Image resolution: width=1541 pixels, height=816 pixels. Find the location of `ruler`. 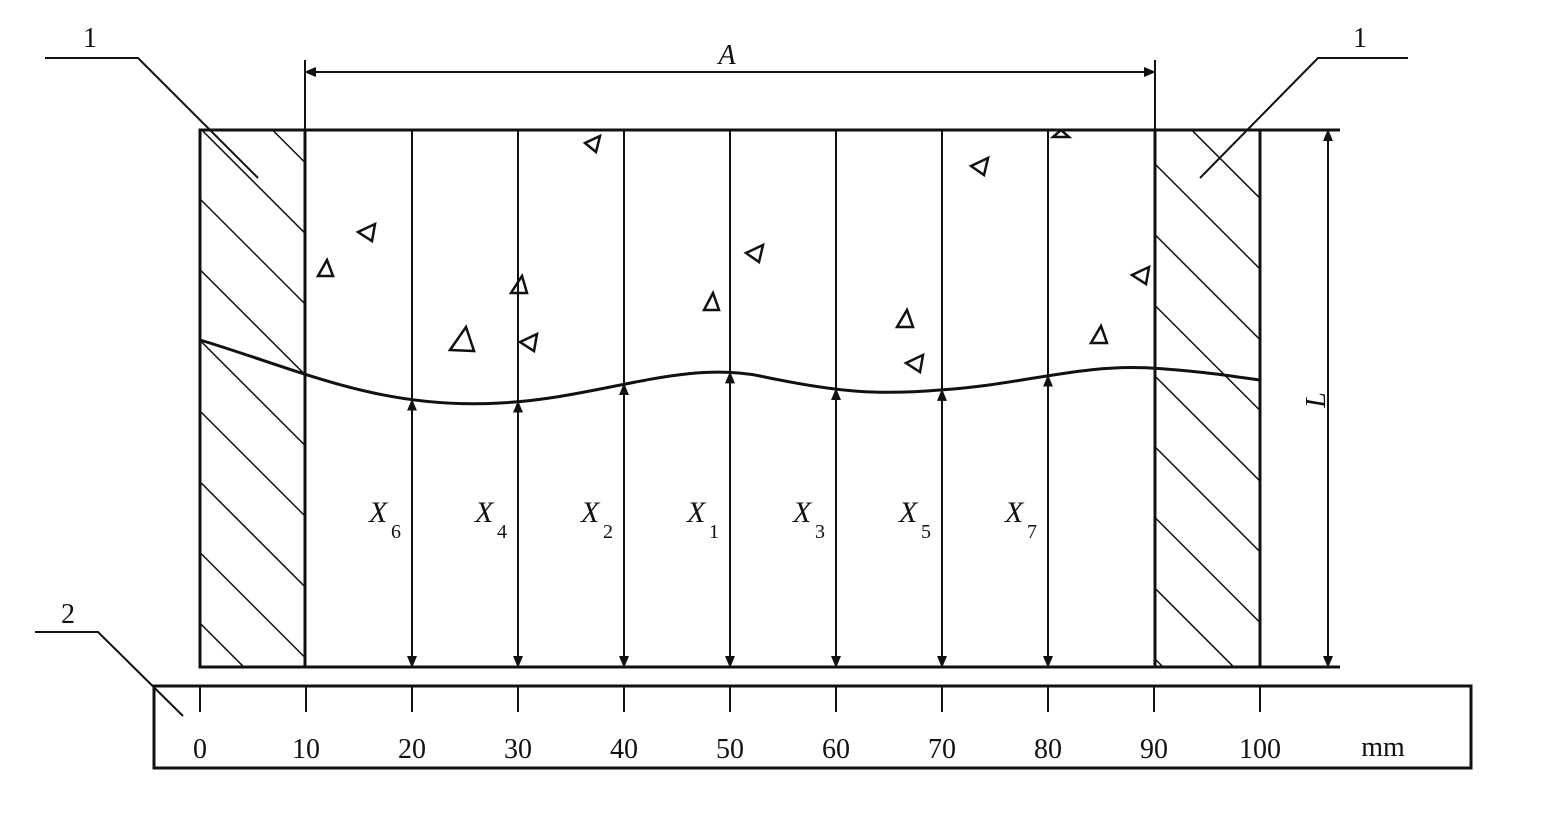

ruler is located at coordinates (812, 727).